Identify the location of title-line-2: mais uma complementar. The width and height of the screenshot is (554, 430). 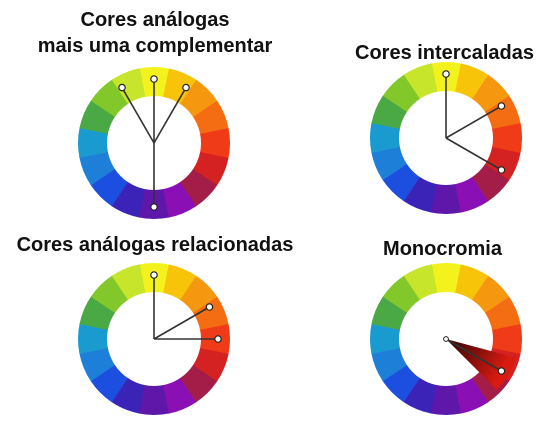
(155, 46).